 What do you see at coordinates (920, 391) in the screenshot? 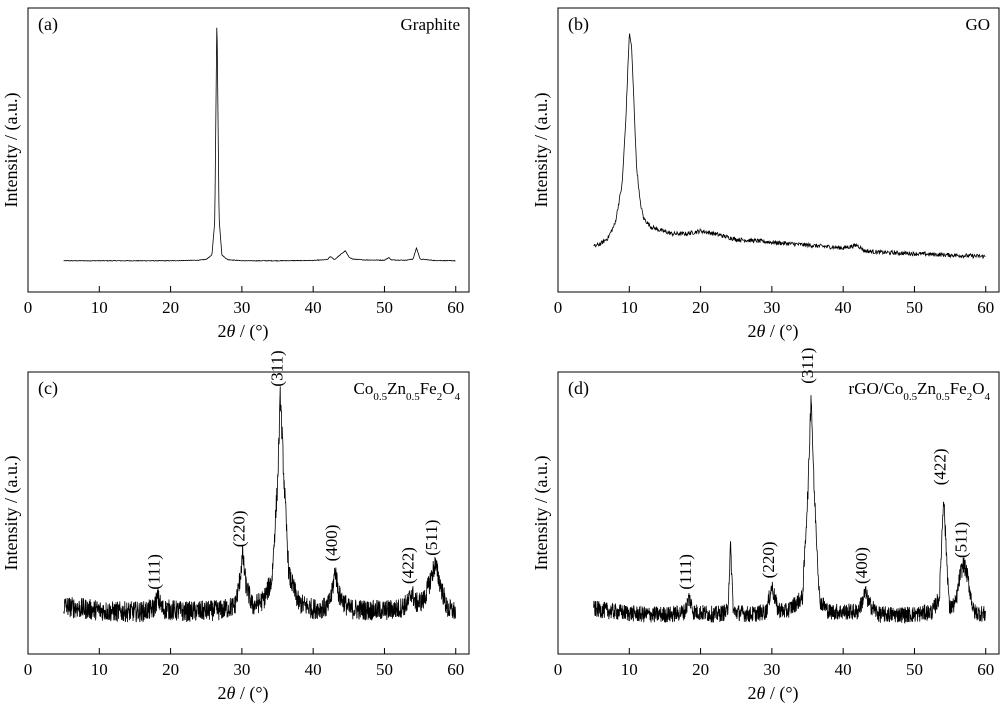
I see `sample-name: rGO/Co0.5Zn0.5Fe2O4` at bounding box center [920, 391].